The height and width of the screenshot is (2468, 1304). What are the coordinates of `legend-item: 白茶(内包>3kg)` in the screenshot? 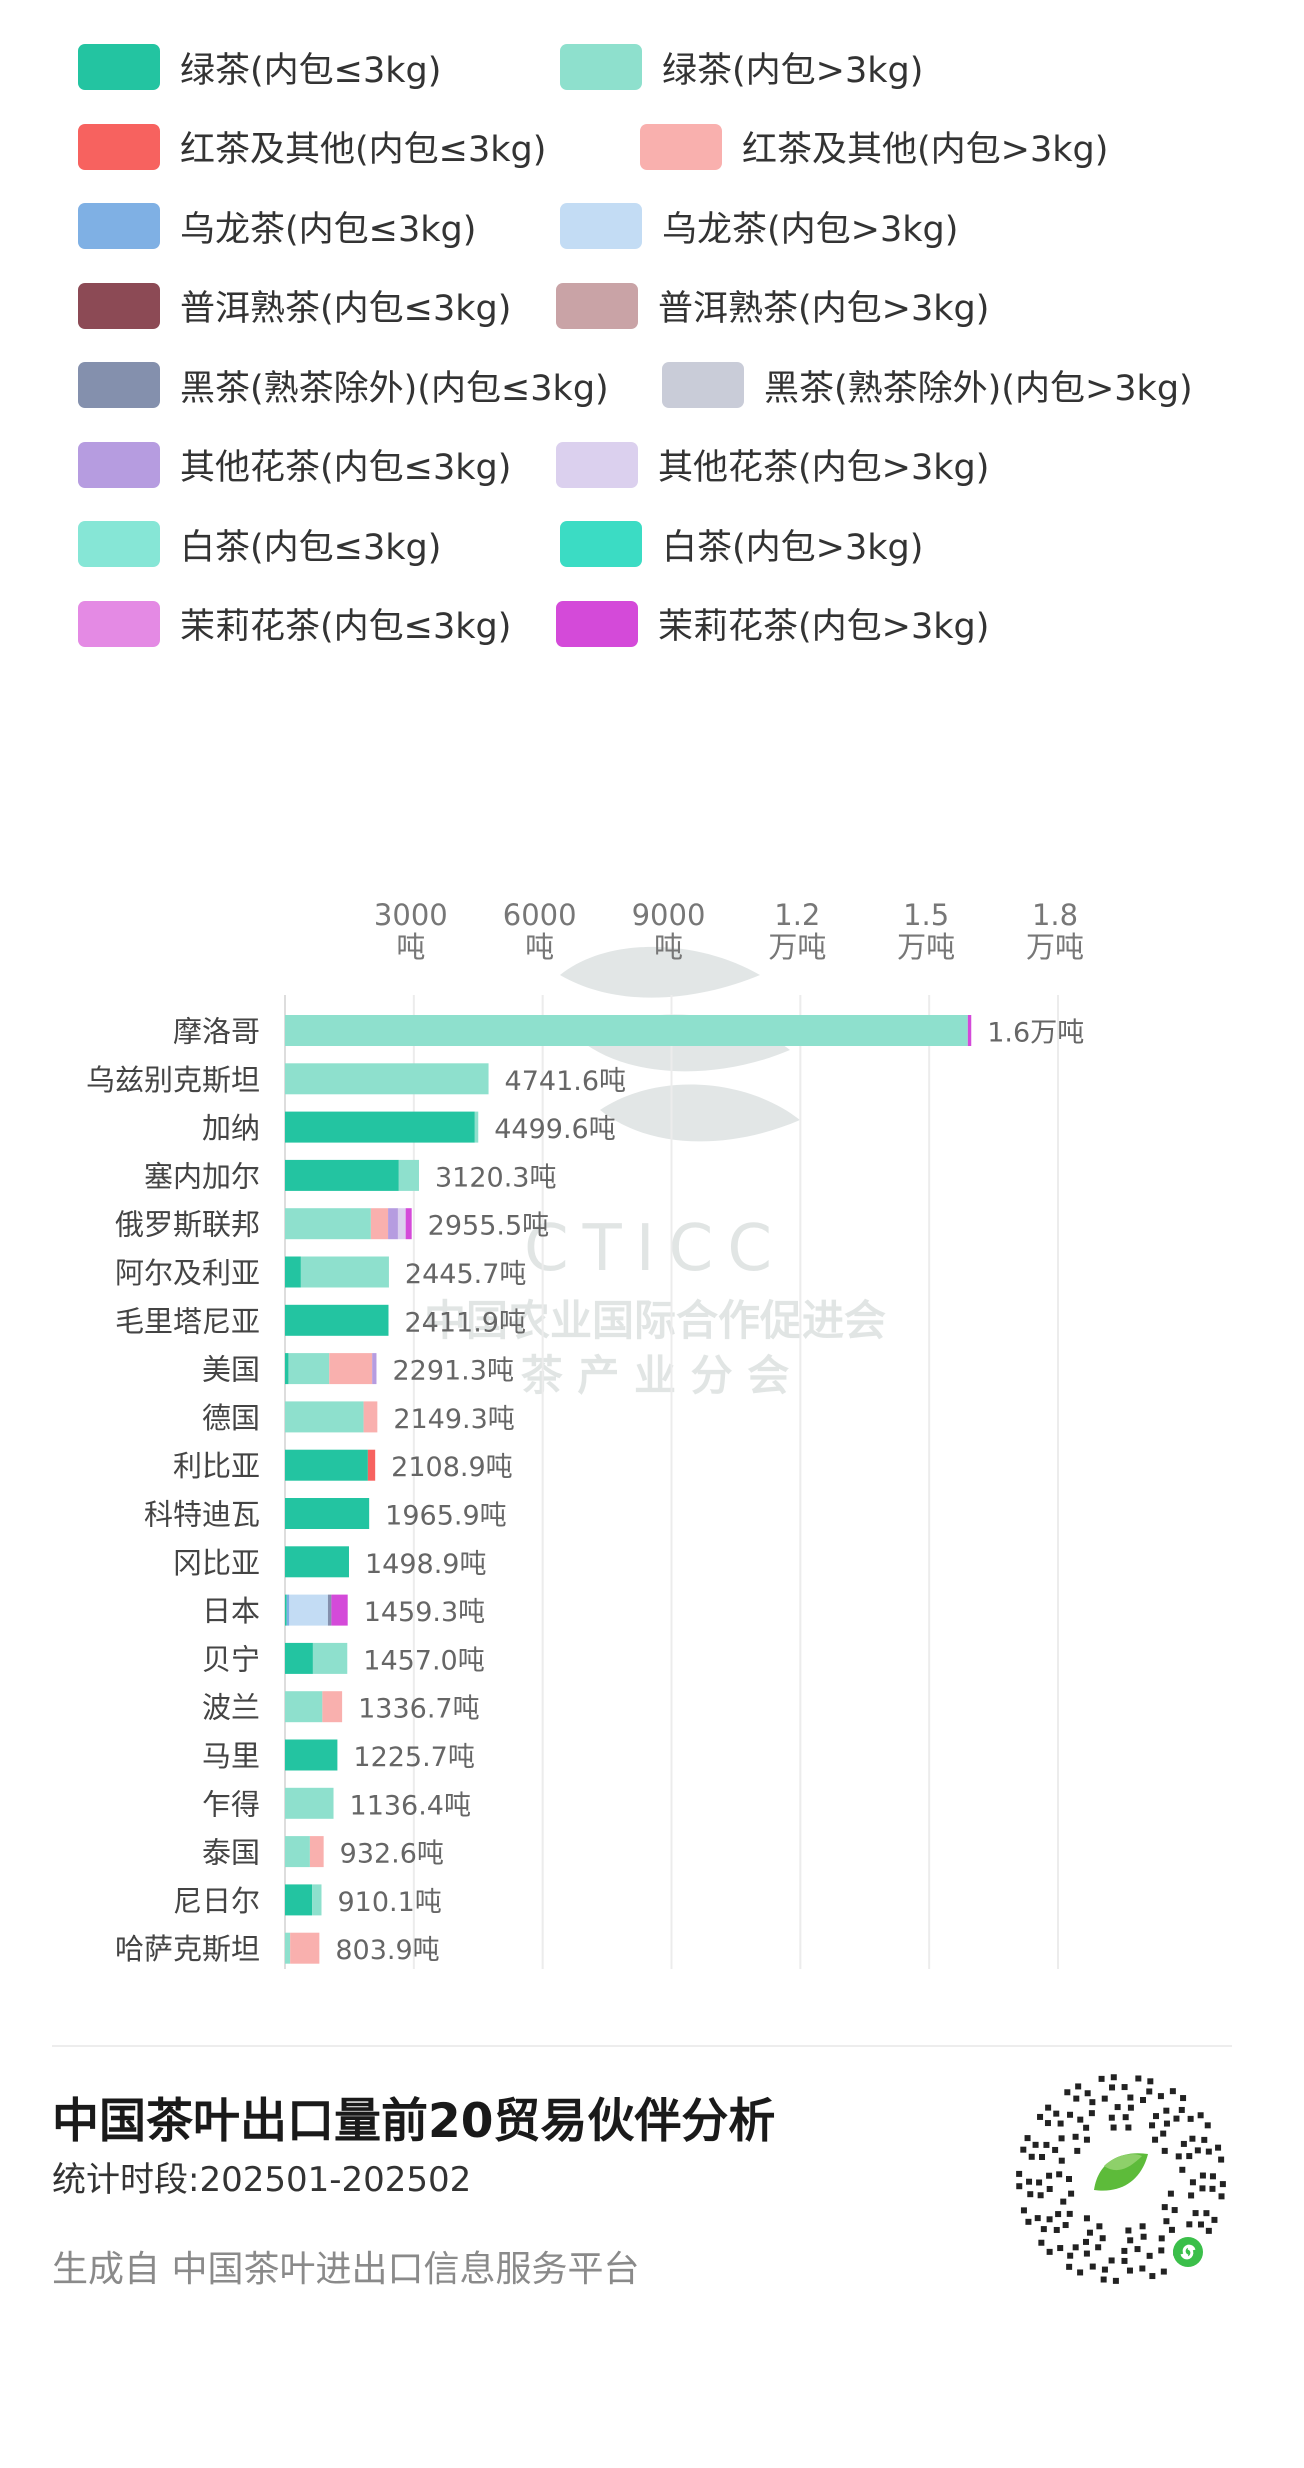 It's located at (741, 544).